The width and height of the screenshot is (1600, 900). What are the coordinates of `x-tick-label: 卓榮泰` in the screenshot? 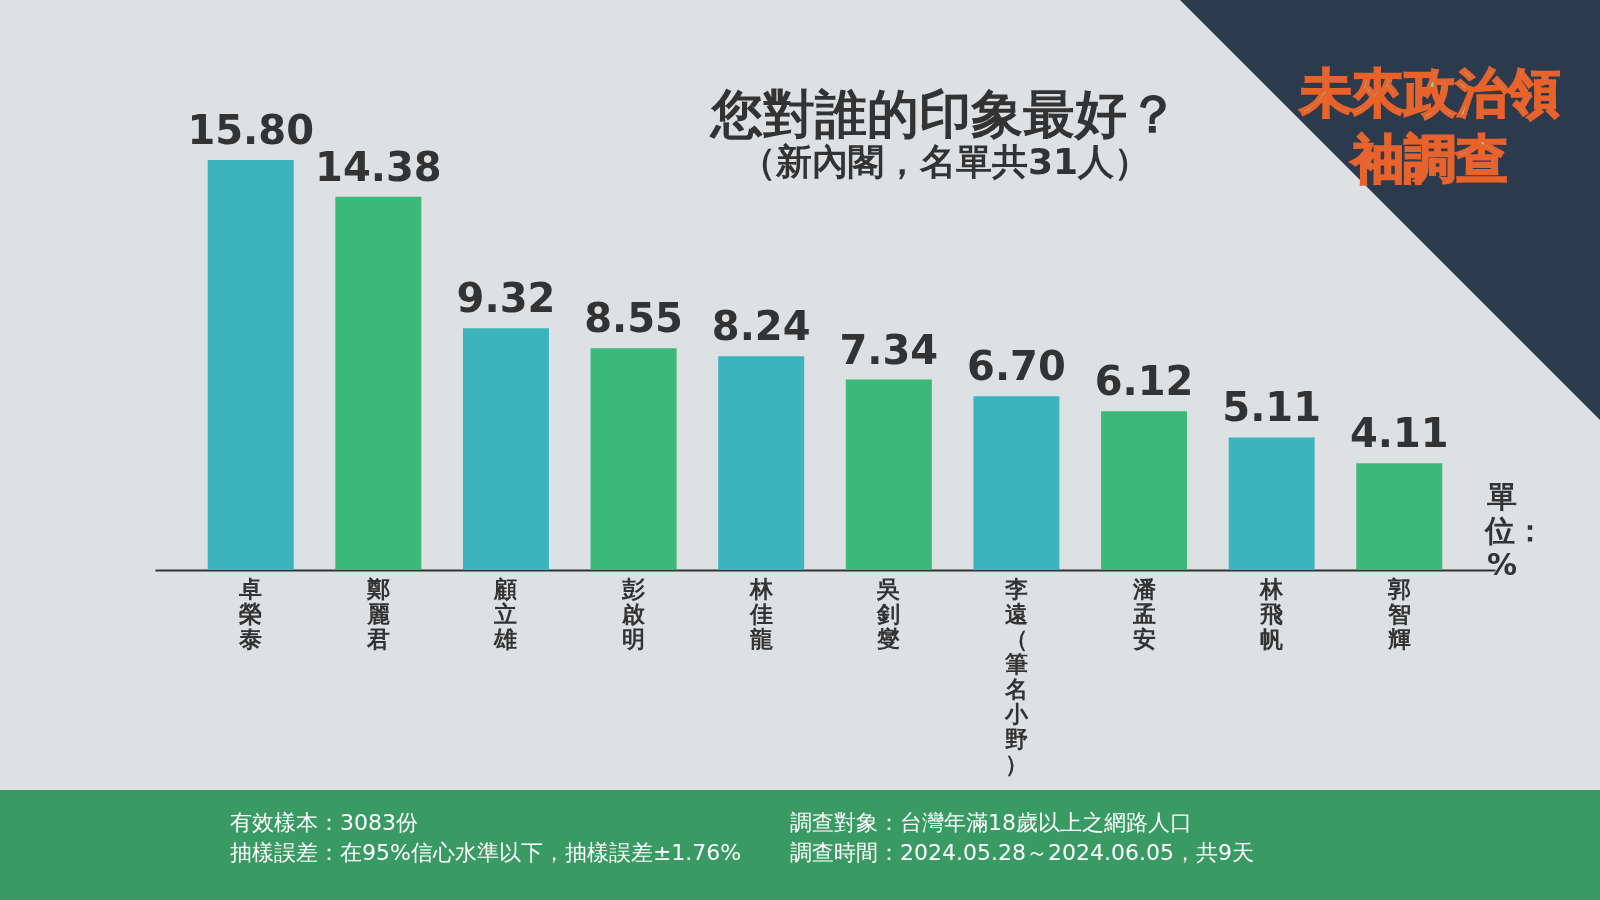 It's located at (250, 613).